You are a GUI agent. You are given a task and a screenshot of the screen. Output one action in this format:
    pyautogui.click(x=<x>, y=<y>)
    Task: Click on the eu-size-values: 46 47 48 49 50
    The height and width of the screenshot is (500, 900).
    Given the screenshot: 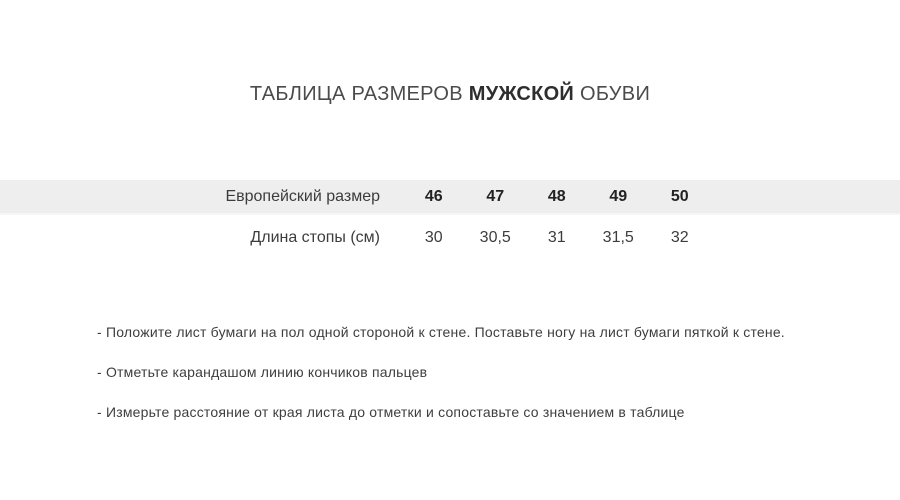 What is the action you would take?
    pyautogui.click(x=545, y=197)
    